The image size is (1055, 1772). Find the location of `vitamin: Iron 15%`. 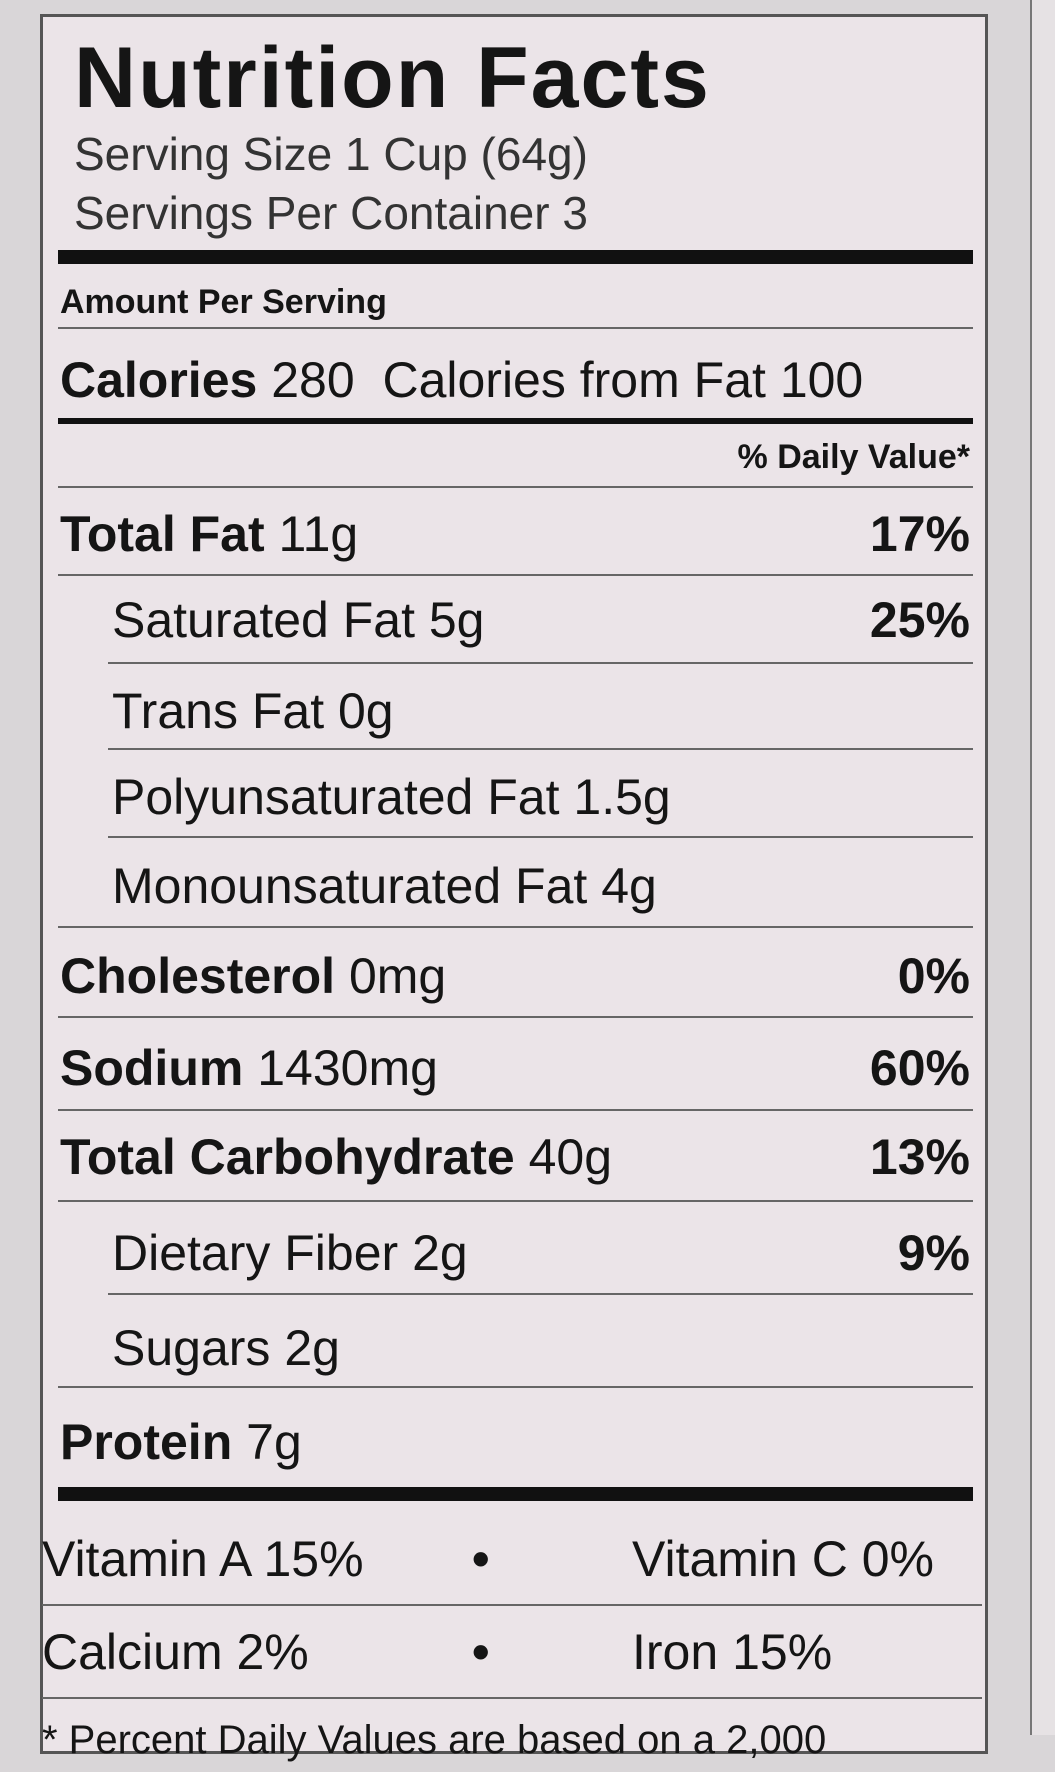

vitamin: Iron 15% is located at coordinates (732, 1652).